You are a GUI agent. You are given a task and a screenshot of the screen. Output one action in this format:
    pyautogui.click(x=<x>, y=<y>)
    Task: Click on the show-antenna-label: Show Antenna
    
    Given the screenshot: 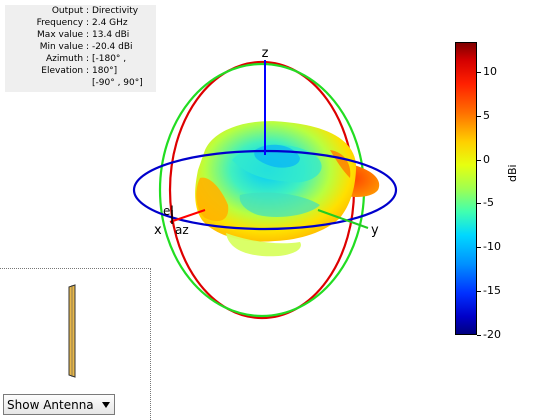 What is the action you would take?
    pyautogui.click(x=50, y=404)
    